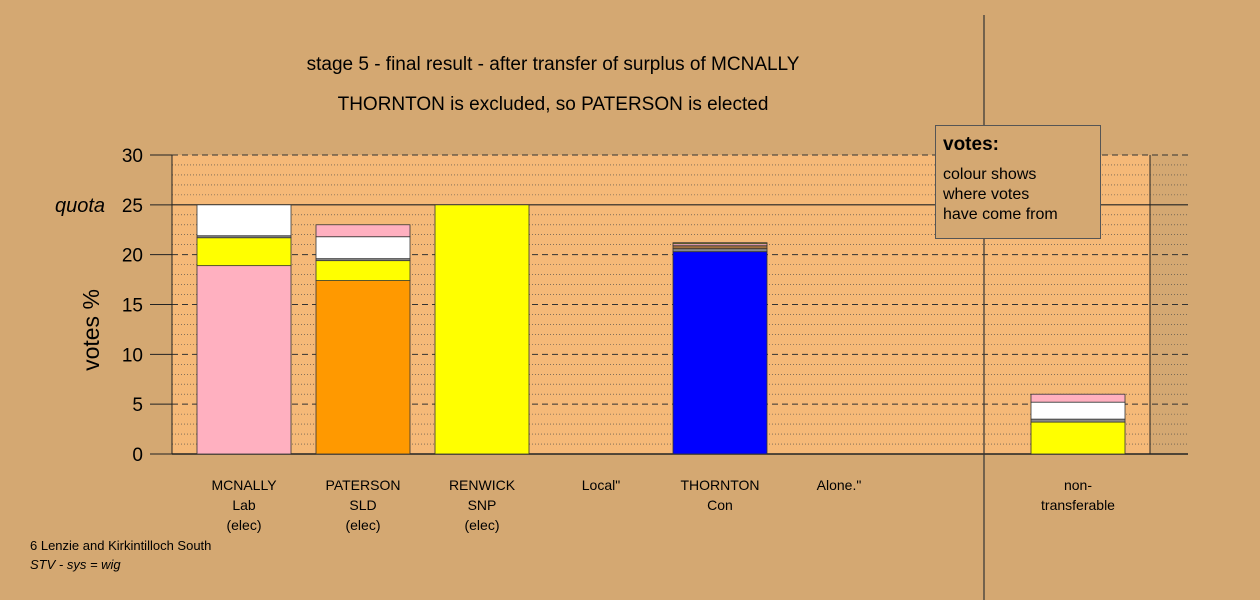  What do you see at coordinates (1000, 214) in the screenshot?
I see `legend-line: have come from` at bounding box center [1000, 214].